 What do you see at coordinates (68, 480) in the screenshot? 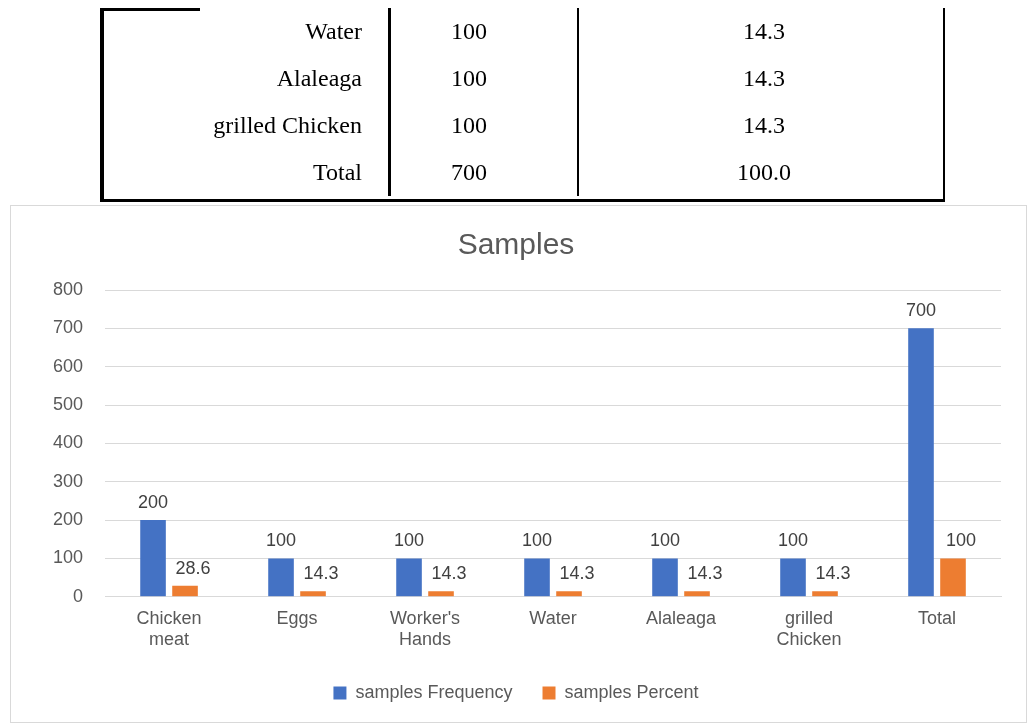
I see `y-tick-label: 300` at bounding box center [68, 480].